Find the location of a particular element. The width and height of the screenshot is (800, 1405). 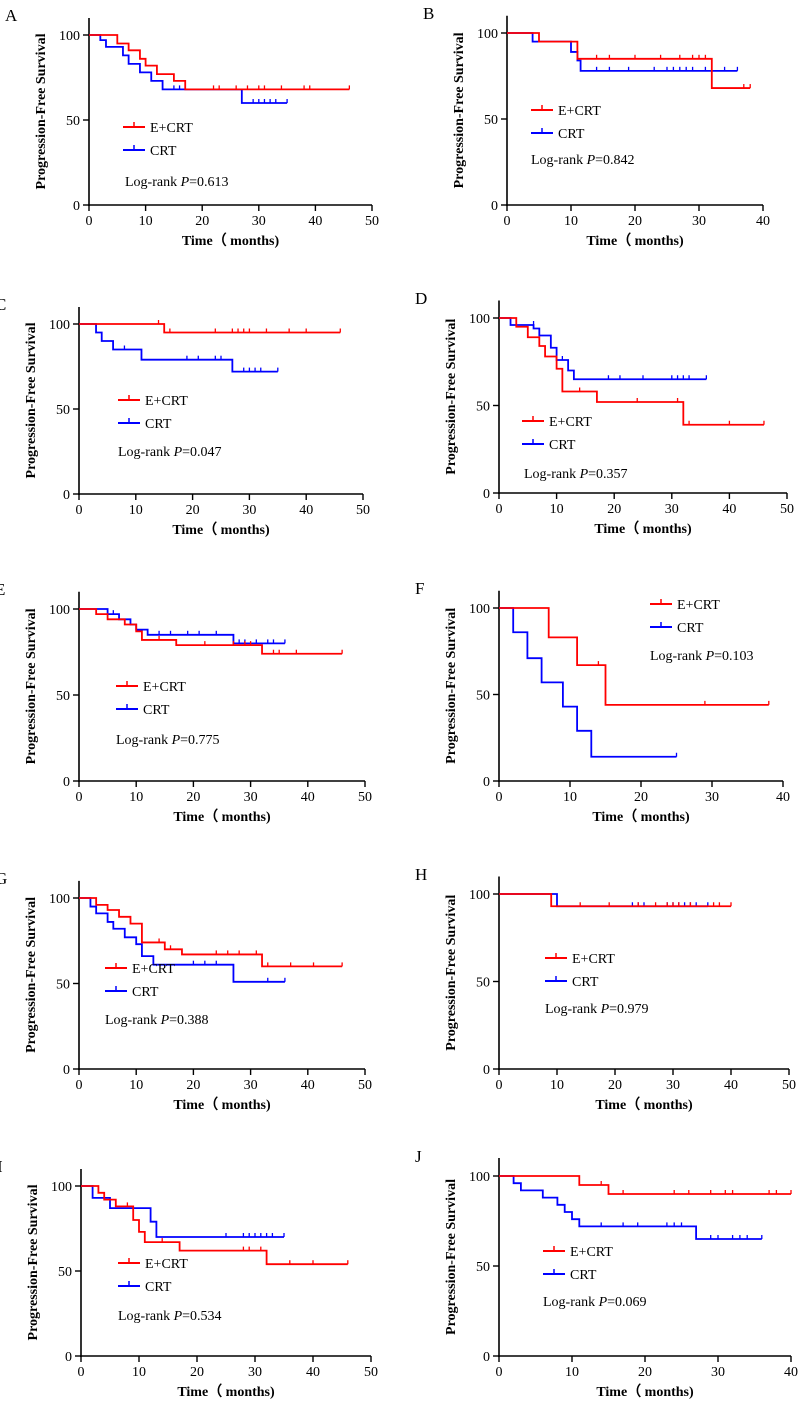

panel-letter: E is located at coordinates (2, 589).